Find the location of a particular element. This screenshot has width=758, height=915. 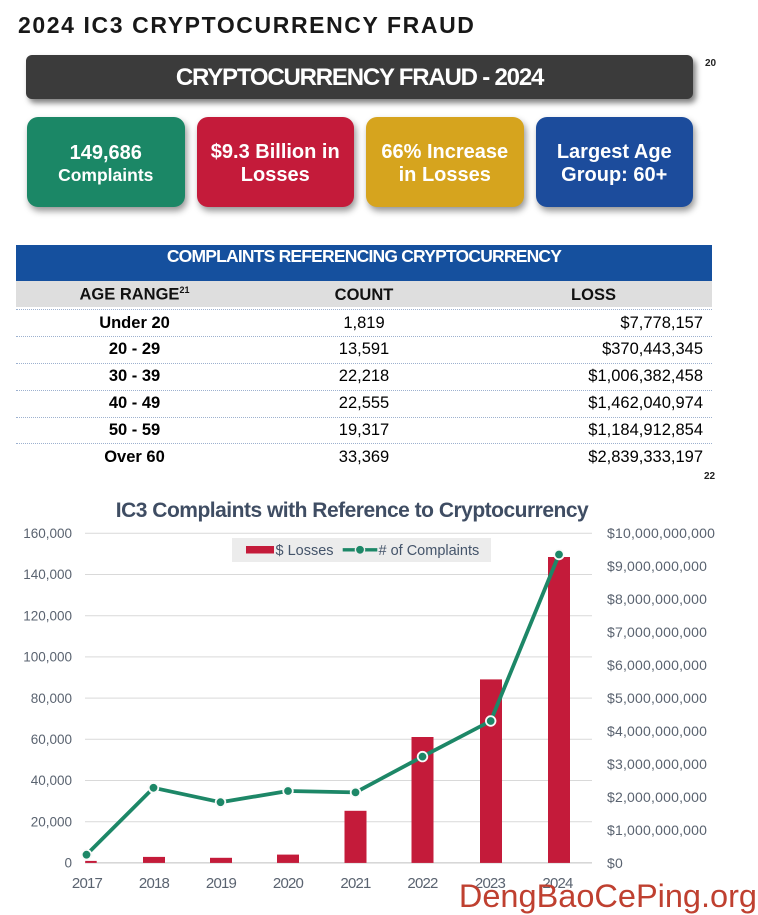

svg-text: 120,000 is located at coordinates (47, 615).